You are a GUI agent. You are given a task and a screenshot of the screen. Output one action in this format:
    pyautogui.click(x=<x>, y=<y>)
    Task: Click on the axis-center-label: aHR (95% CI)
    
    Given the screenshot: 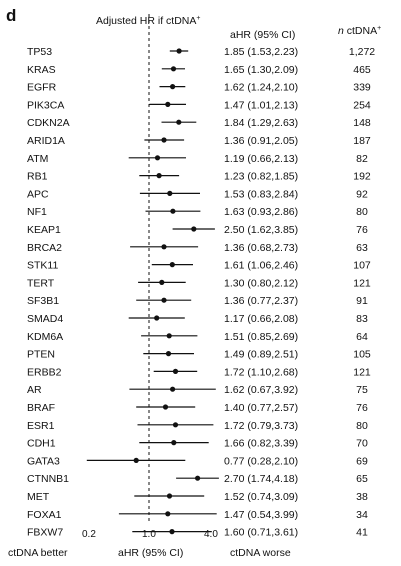 What is the action you would take?
    pyautogui.click(x=150, y=553)
    